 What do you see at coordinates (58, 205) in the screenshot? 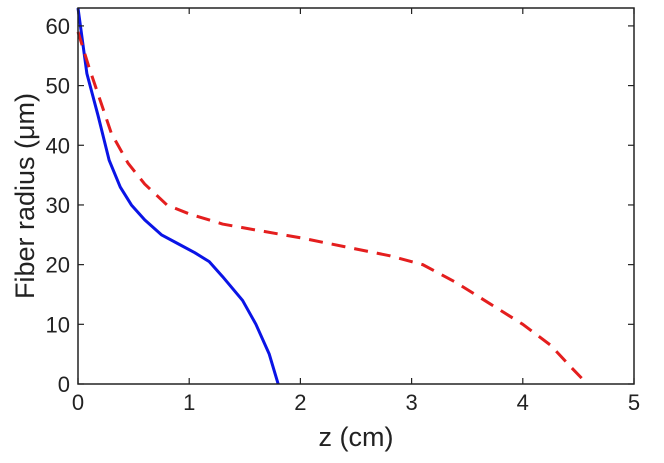
I see `y-tick-label: 30` at bounding box center [58, 205].